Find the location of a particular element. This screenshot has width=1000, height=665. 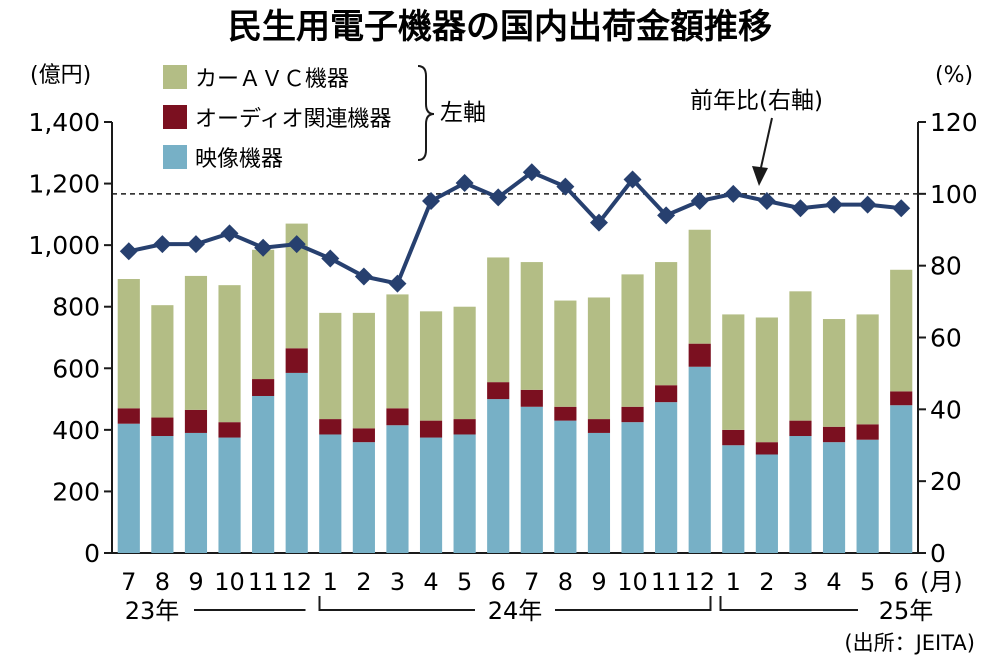

x-tick-label: 10 is located at coordinates (229, 582).